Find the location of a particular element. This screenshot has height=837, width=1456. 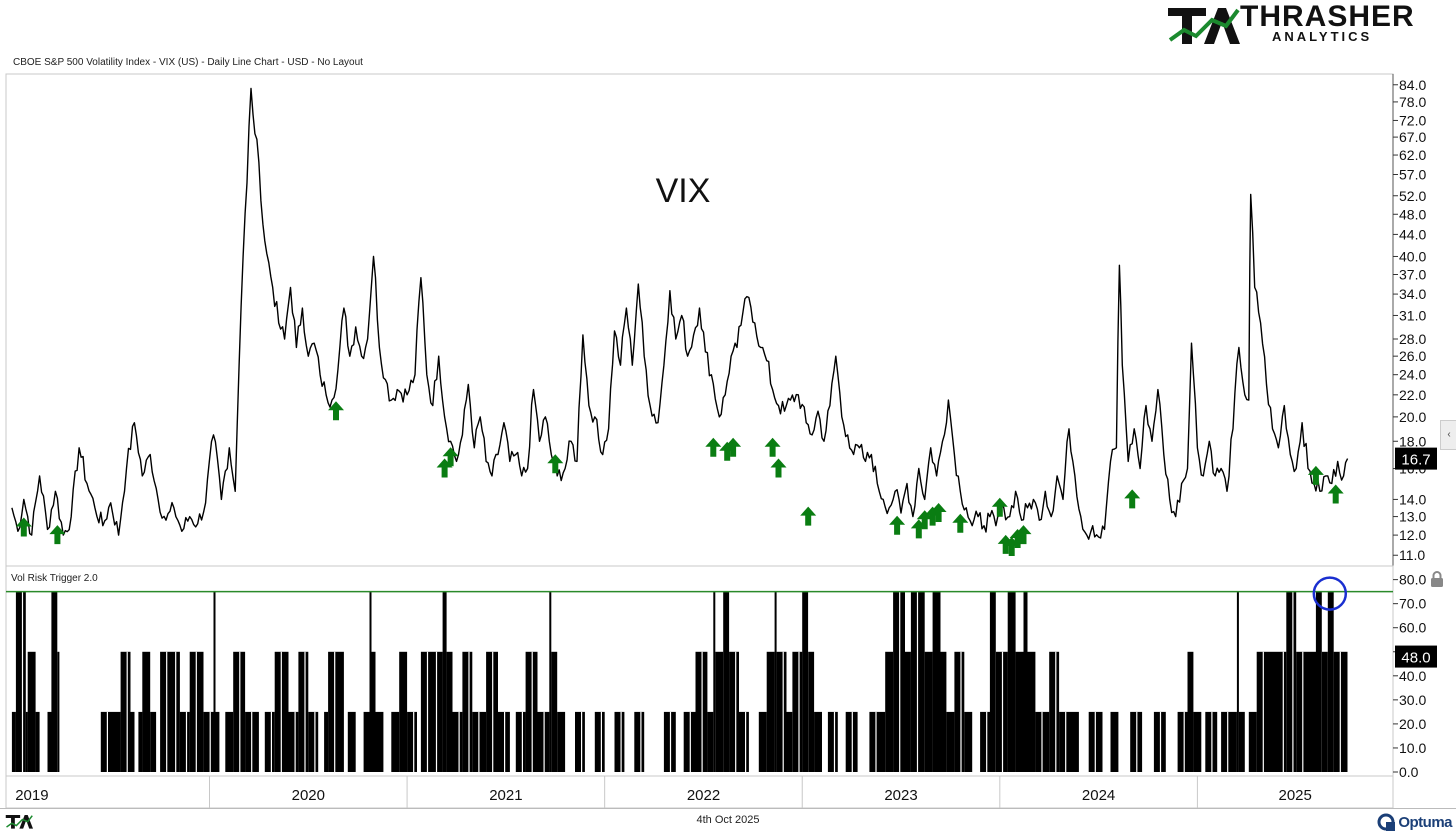

brand-name: THRASHER is located at coordinates (1327, 16).